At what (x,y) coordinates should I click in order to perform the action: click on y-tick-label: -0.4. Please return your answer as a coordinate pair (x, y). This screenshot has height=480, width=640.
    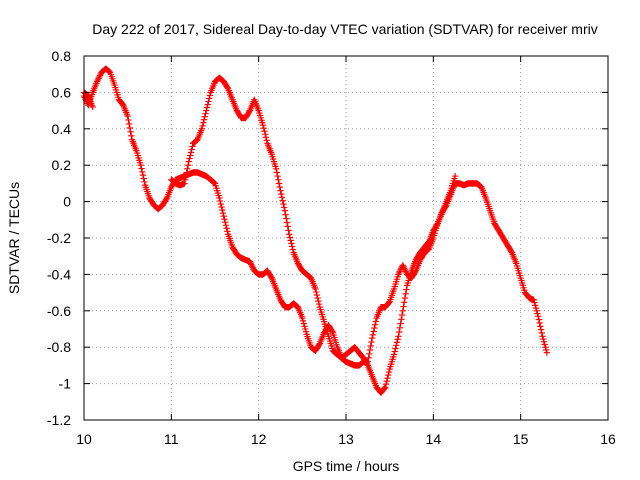
    Looking at the image, I should click on (59, 274).